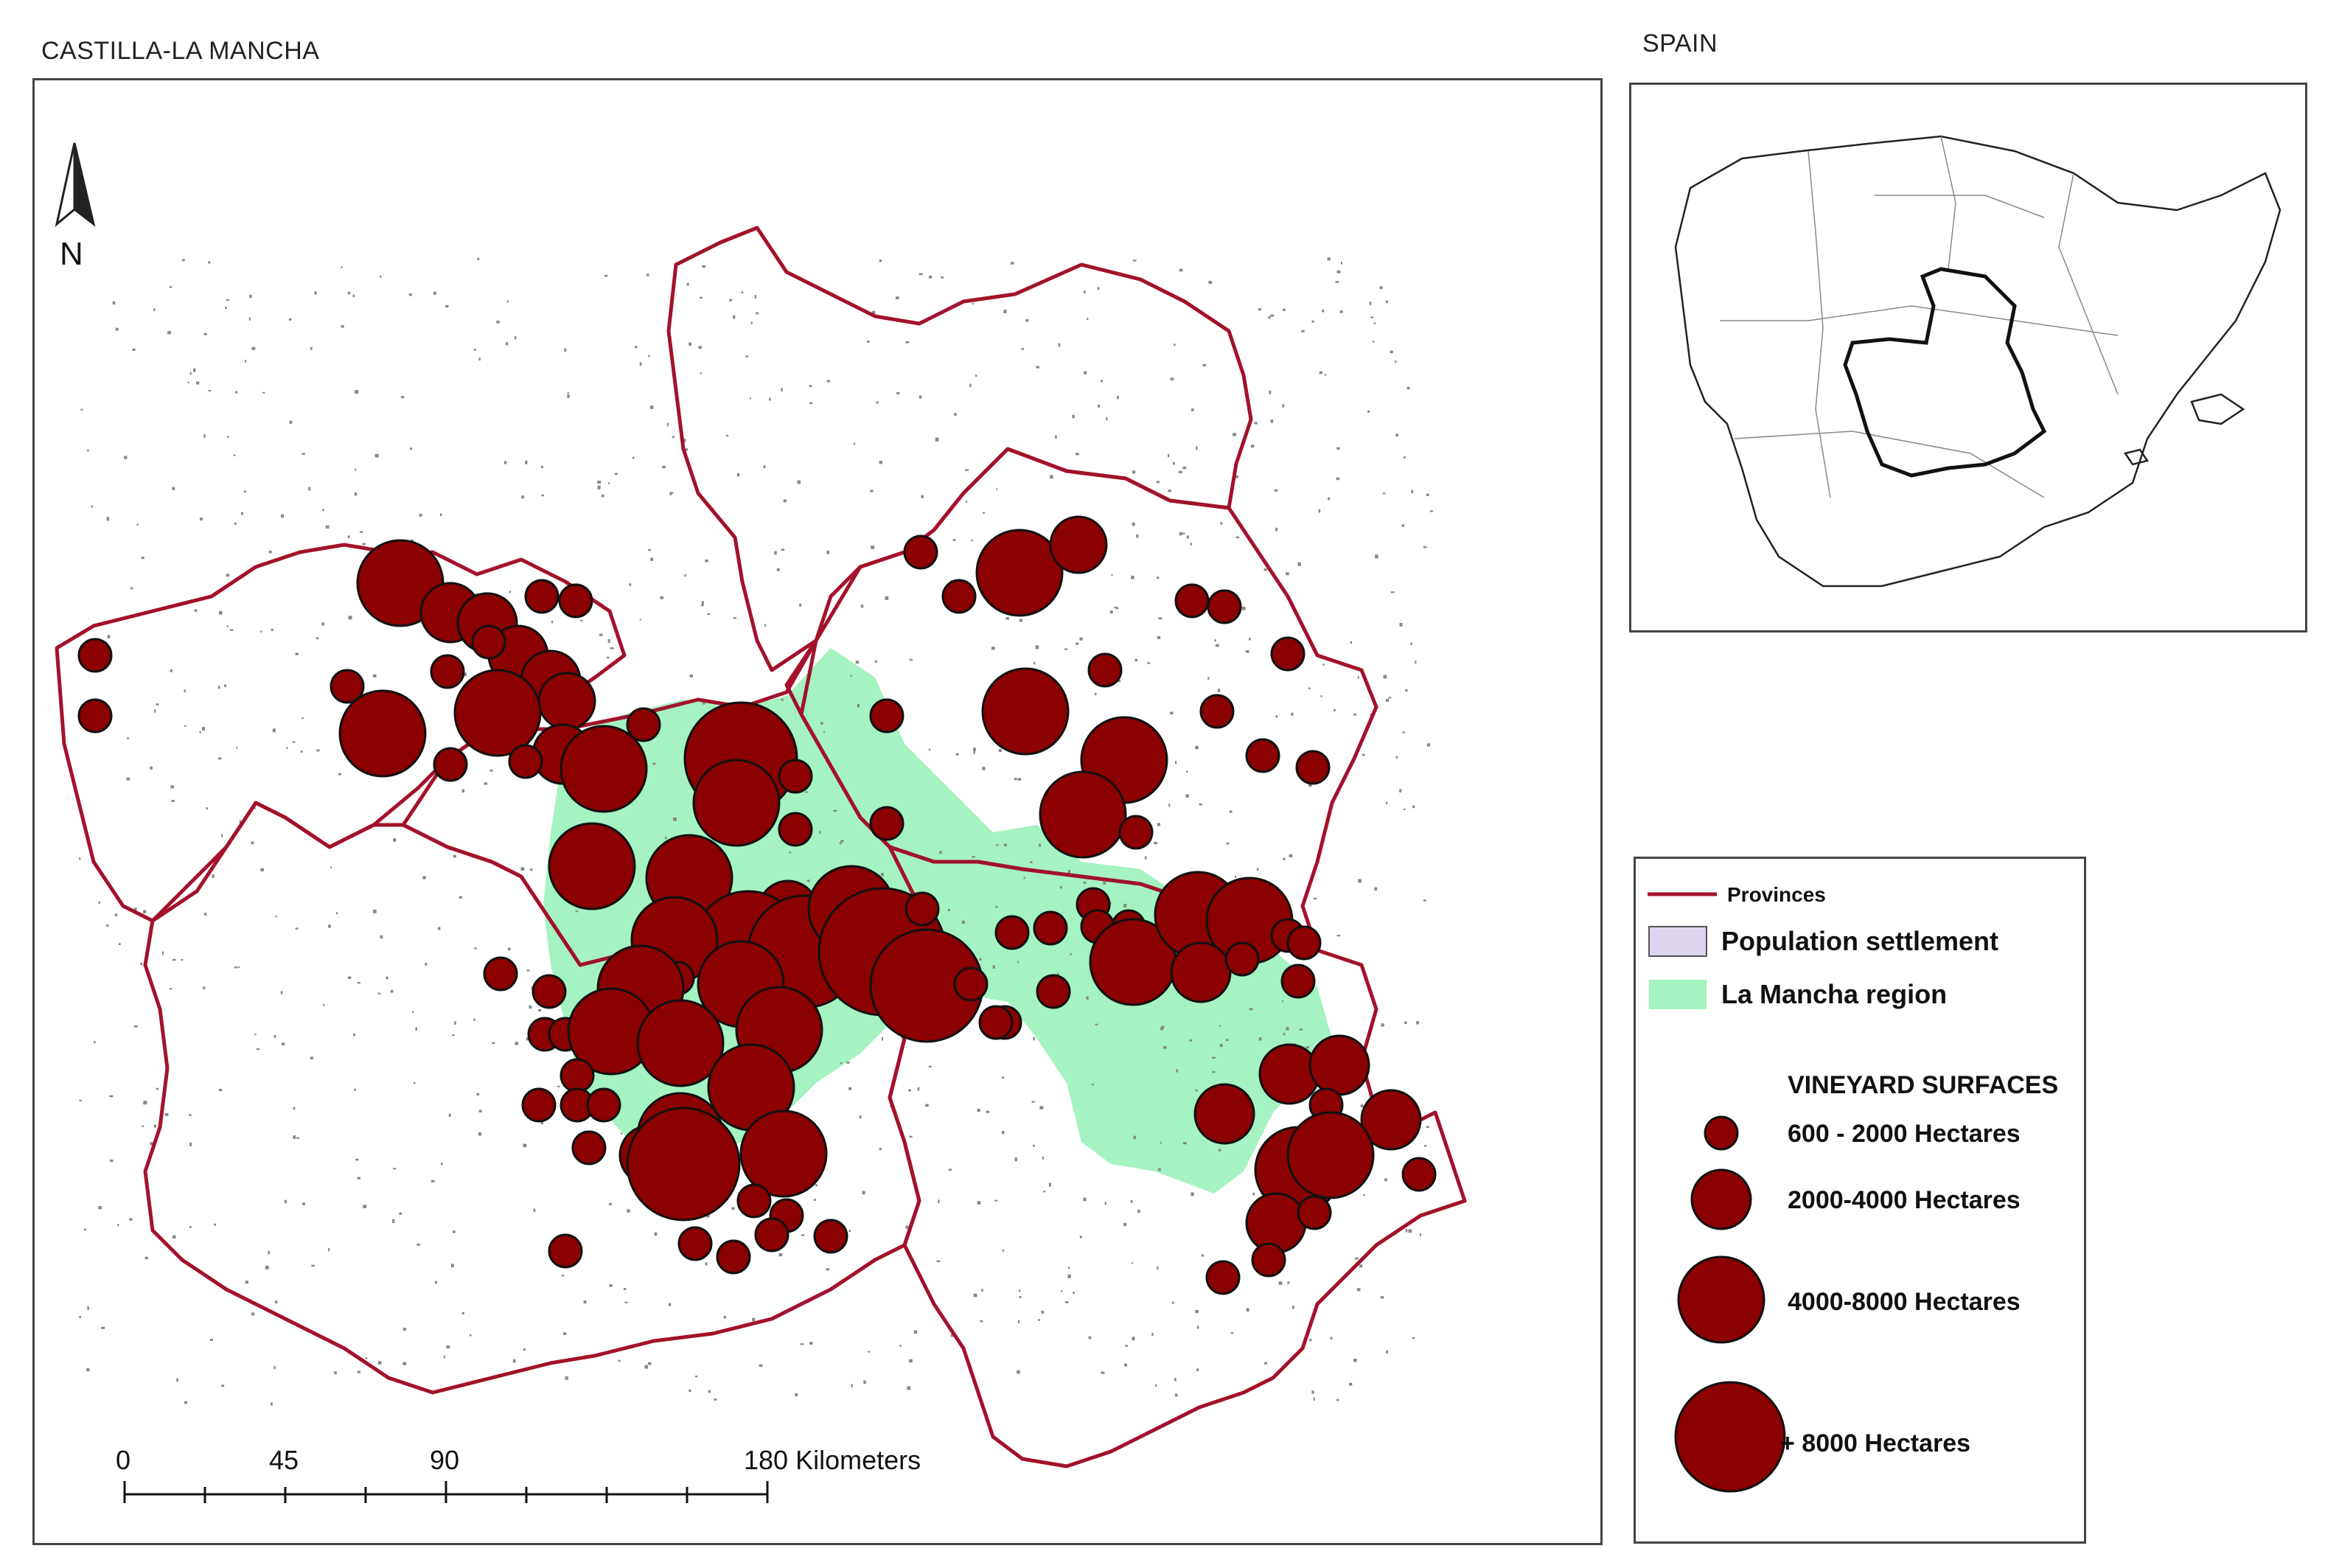 Image resolution: width=2325 pixels, height=1568 pixels. I want to click on inset-map-spain, so click(1968, 358).